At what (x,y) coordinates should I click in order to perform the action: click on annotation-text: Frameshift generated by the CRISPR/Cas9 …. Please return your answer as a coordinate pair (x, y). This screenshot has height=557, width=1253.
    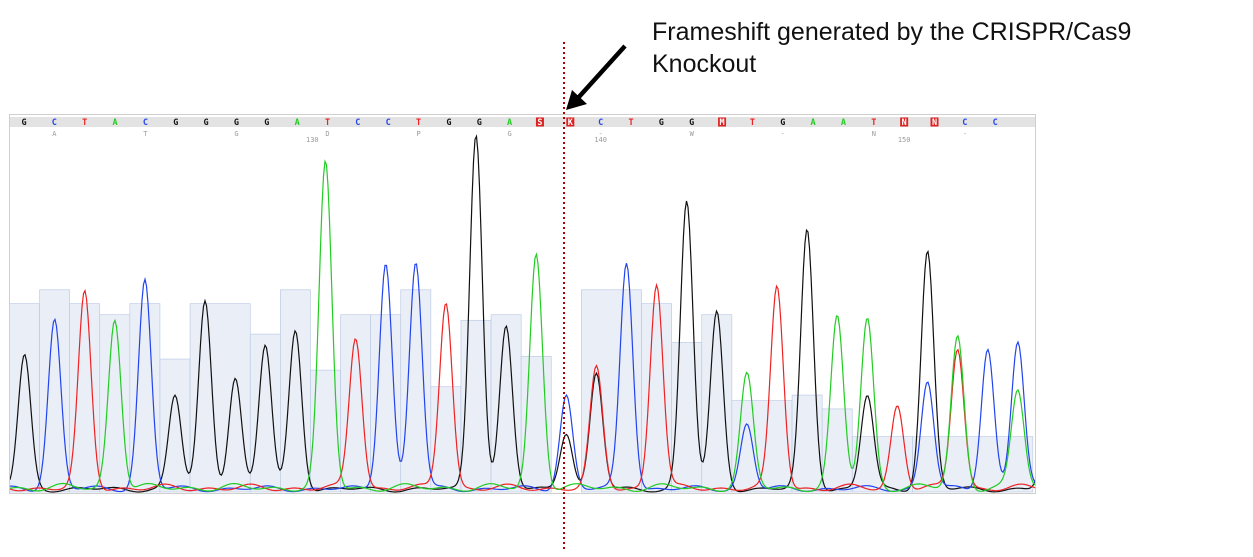
    Looking at the image, I should click on (892, 48).